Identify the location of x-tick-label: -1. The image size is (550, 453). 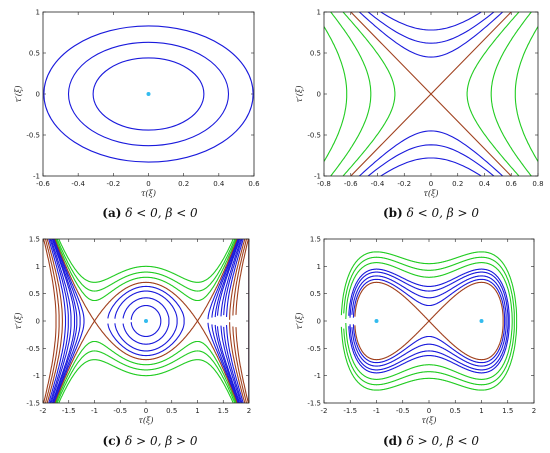
(94, 411).